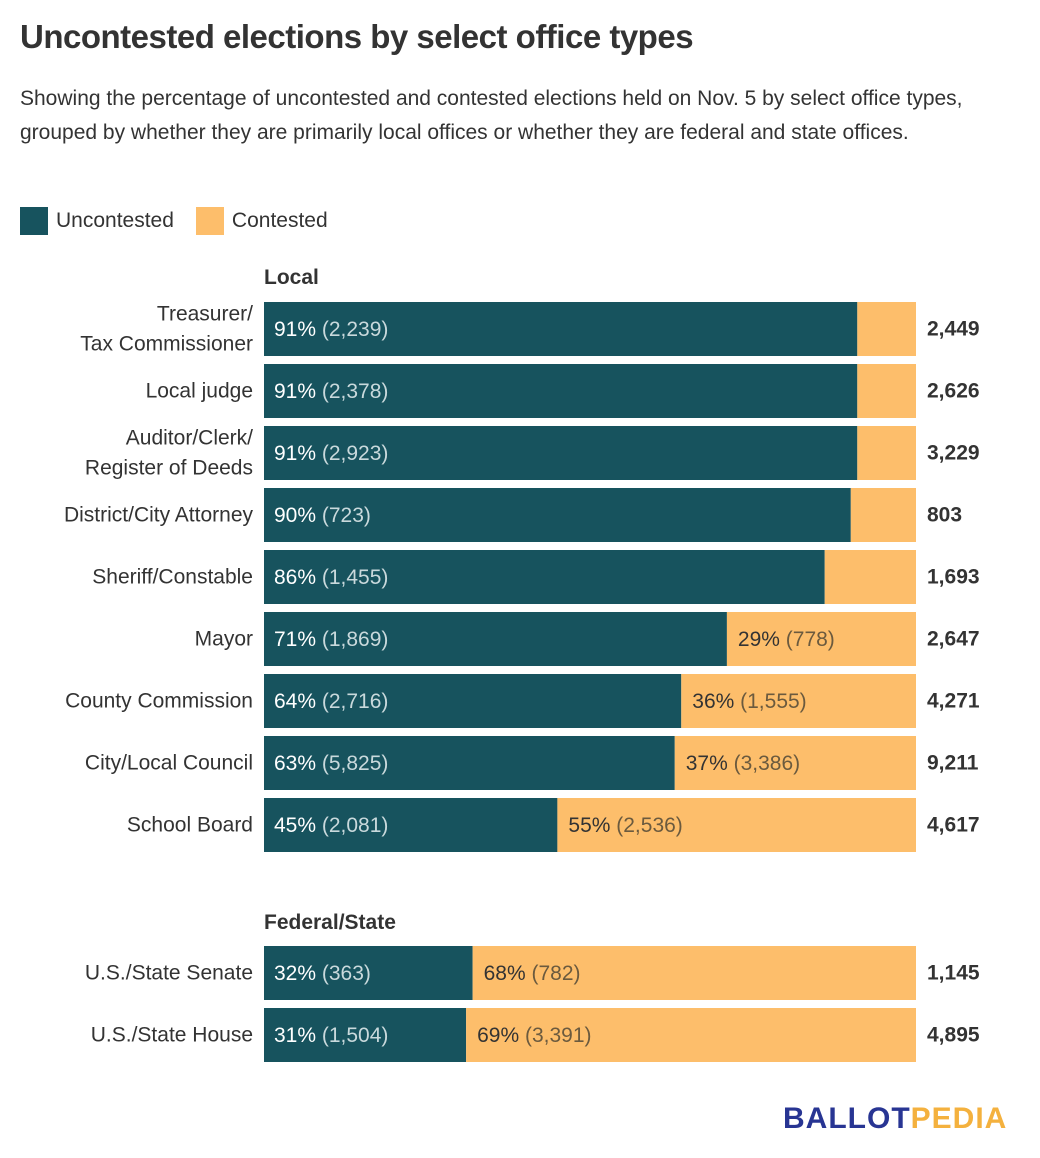 The height and width of the screenshot is (1158, 1040). I want to click on data-label-uncontested-count: (5,825), so click(352, 763).